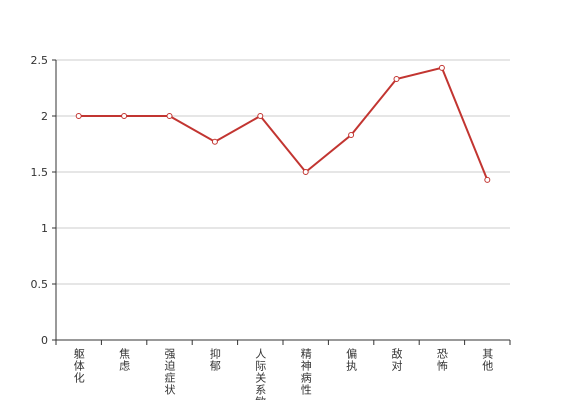 This screenshot has width=567, height=400. I want to click on y-tick-label: 1.5, so click(40, 172).